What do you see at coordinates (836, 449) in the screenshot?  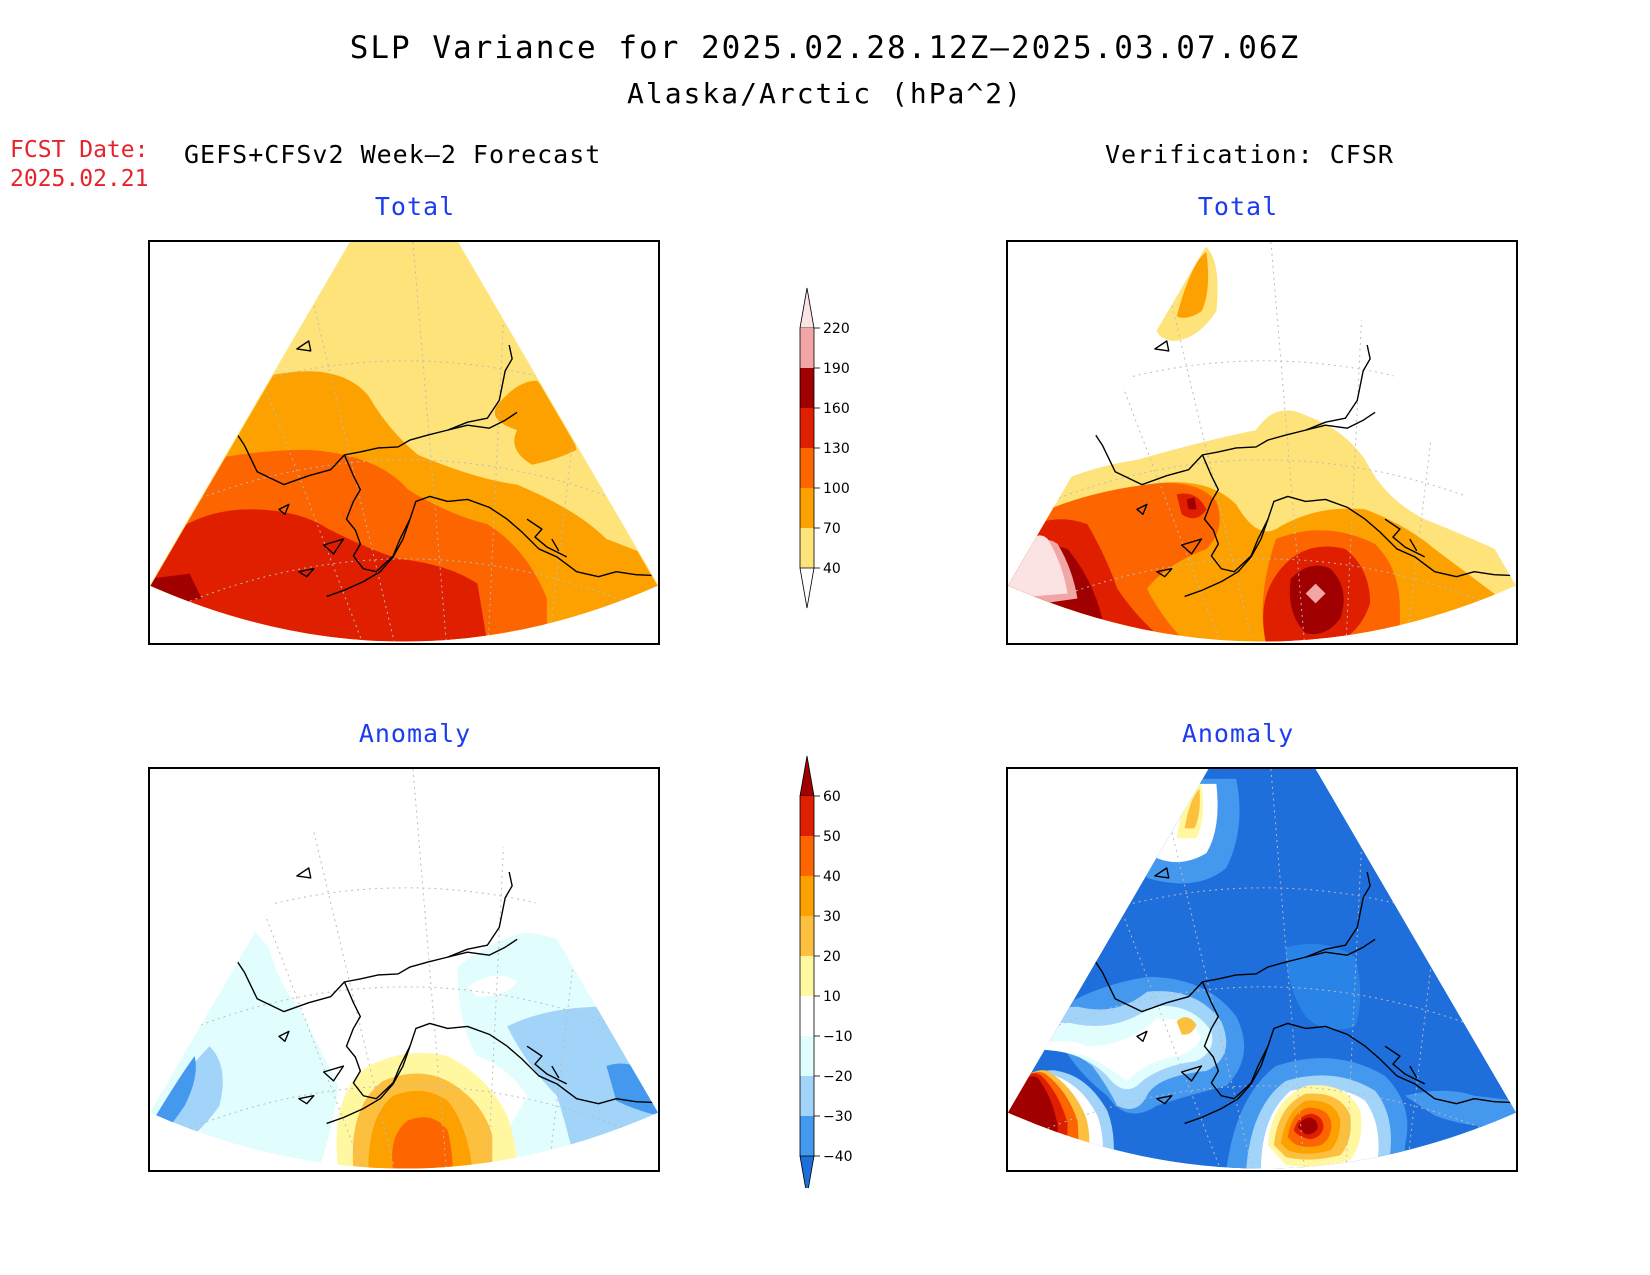 I see `colorbar-label: 130` at bounding box center [836, 449].